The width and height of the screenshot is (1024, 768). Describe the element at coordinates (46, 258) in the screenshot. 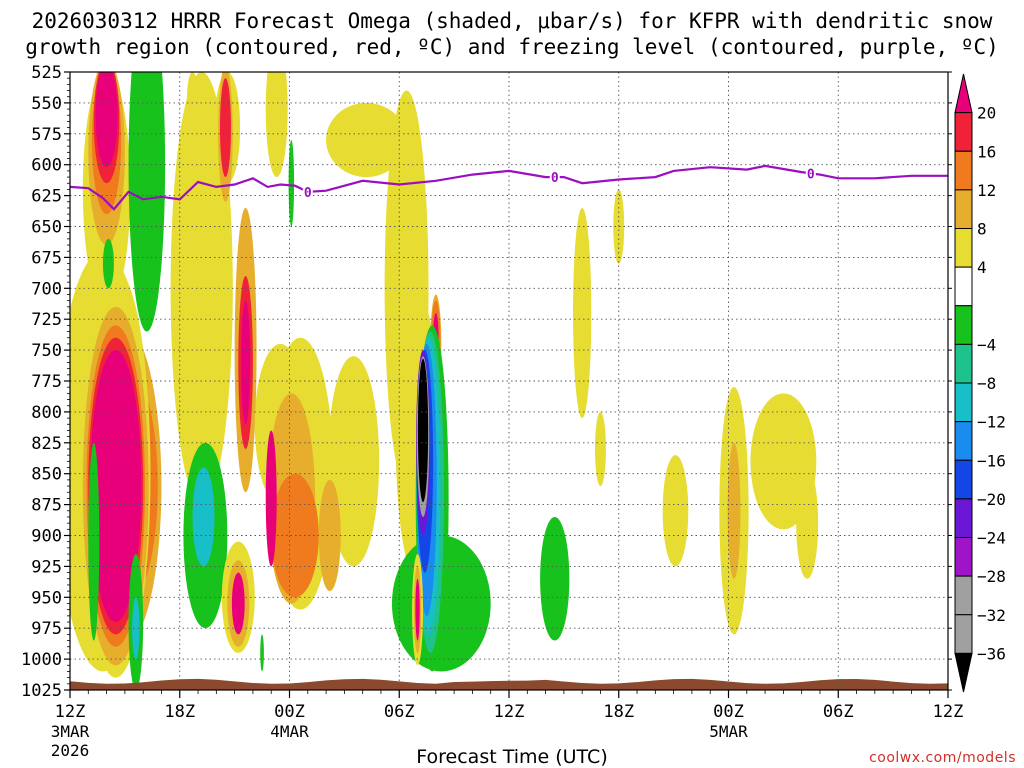

I see `y-tick-label: 675` at that location.